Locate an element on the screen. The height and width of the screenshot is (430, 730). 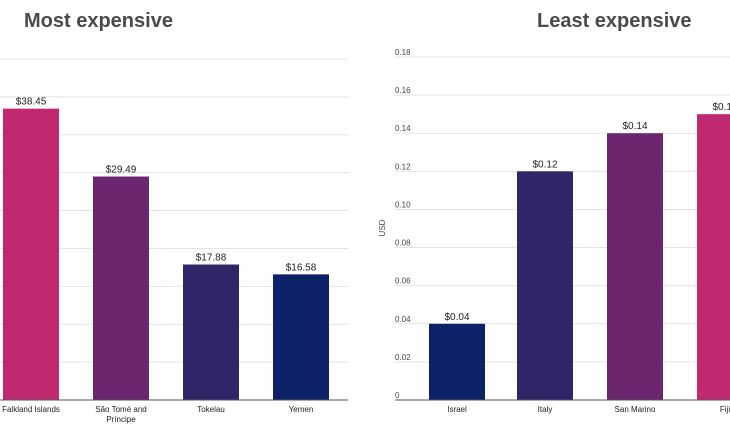
x-category-label: São Tomé and is located at coordinates (120, 409).